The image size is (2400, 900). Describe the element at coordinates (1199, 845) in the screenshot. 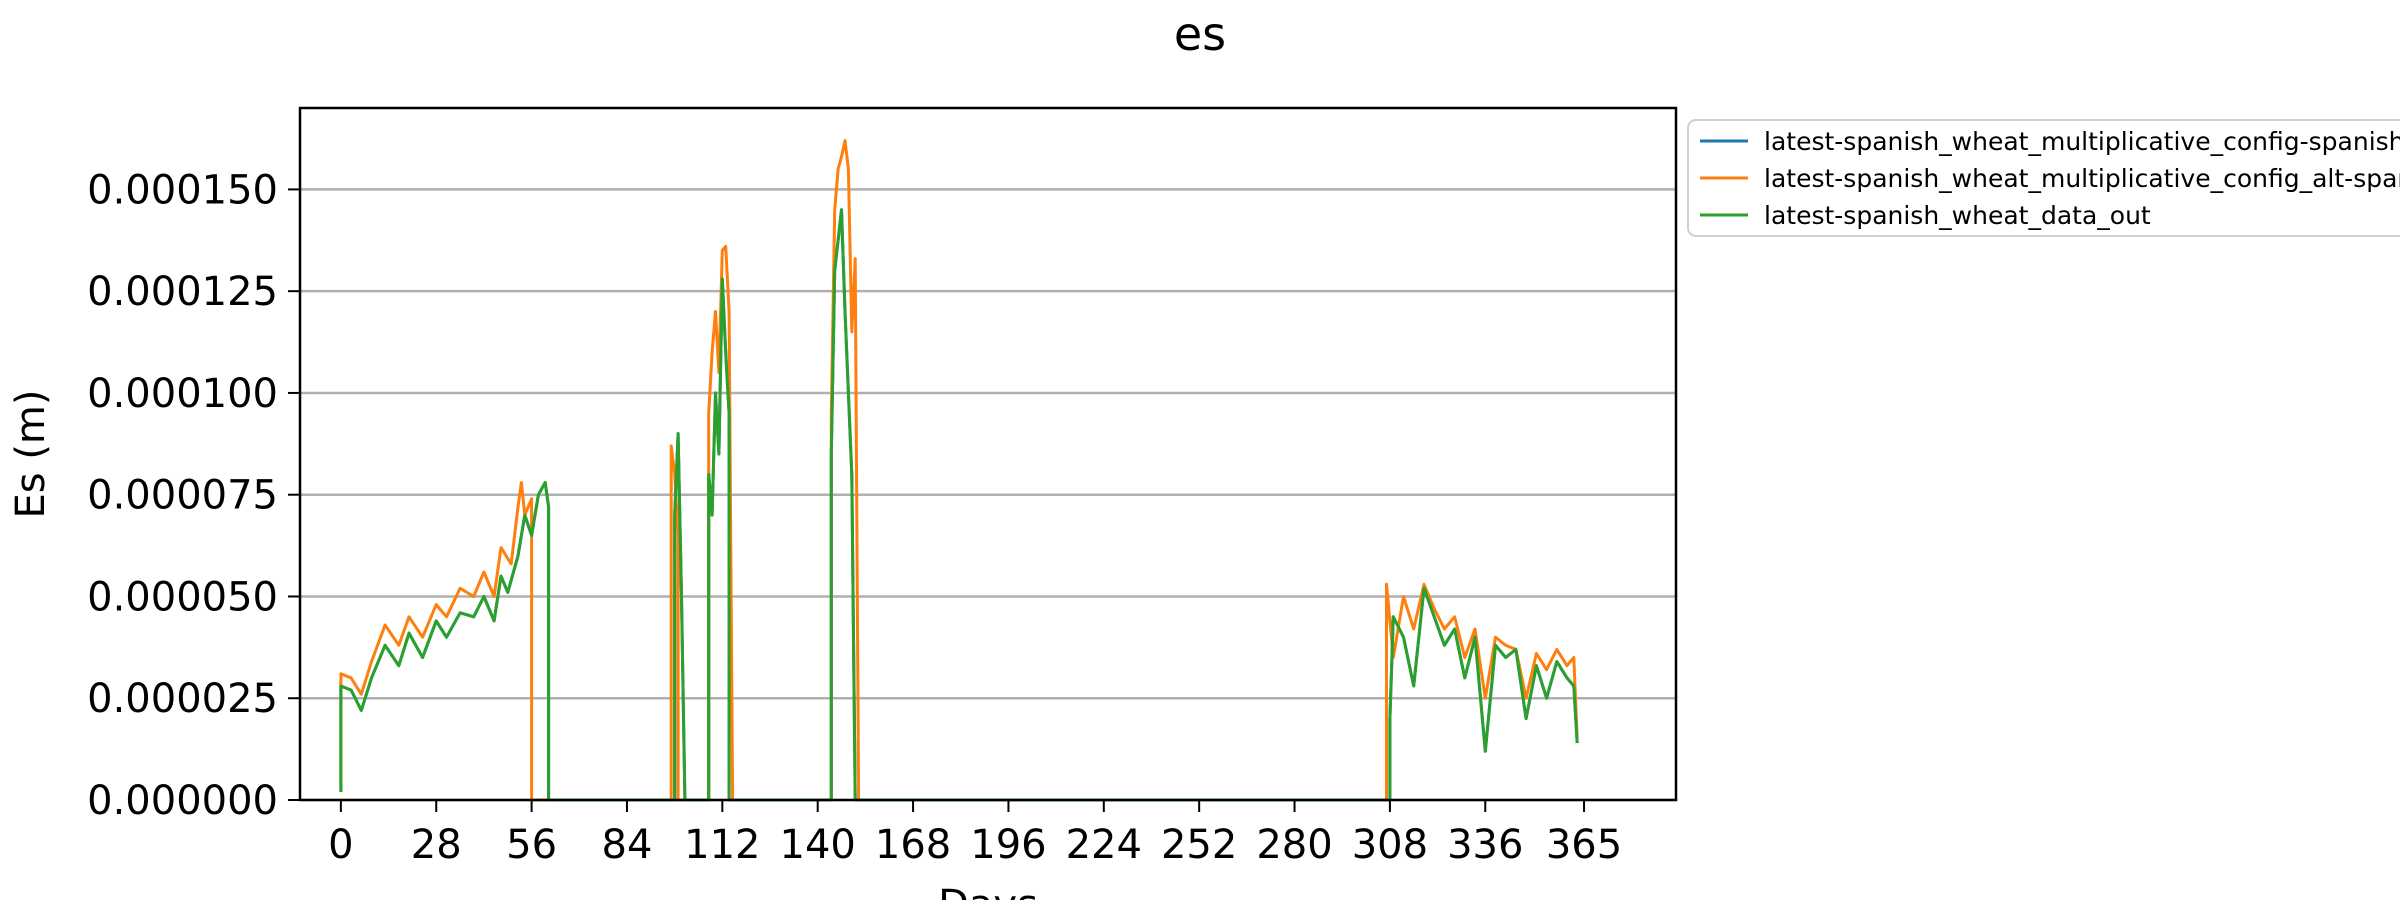

I see `x-tick-label: 252` at that location.